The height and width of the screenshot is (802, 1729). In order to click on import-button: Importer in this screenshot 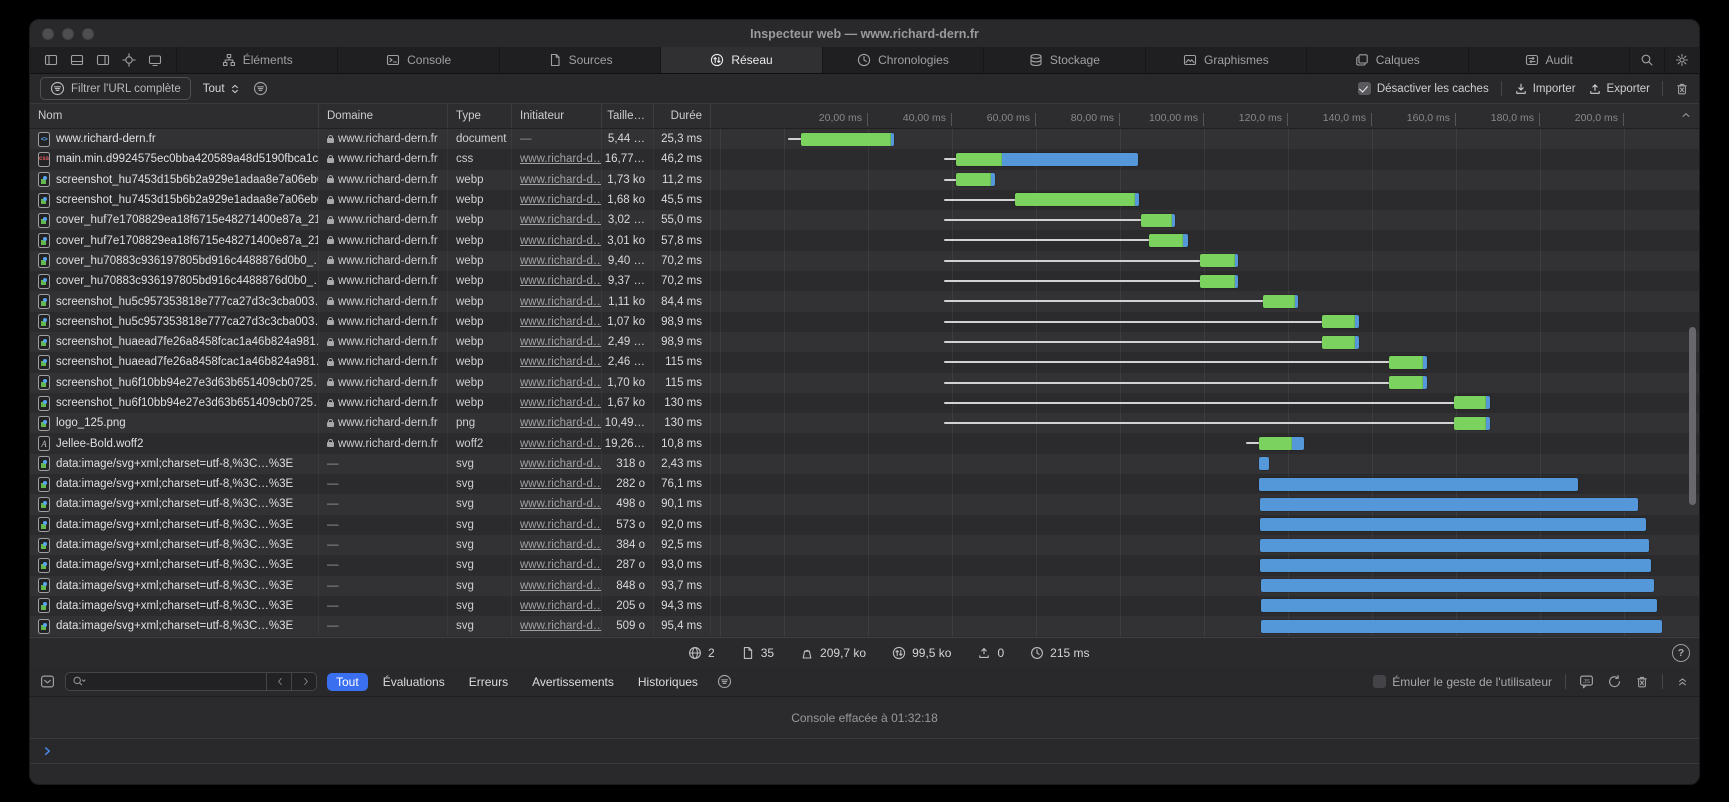, I will do `click(1545, 89)`.